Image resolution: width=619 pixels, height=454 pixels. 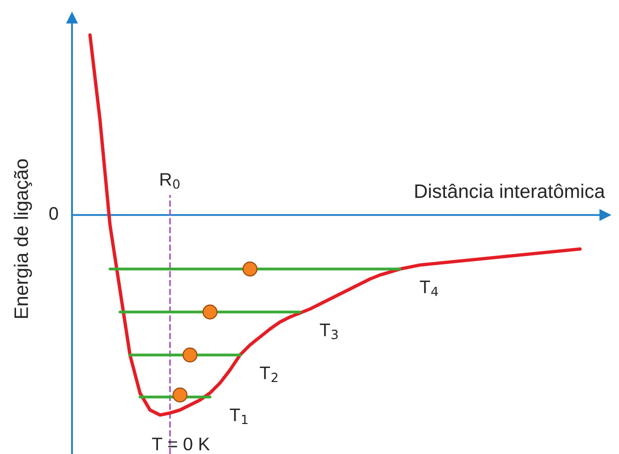 What do you see at coordinates (239, 416) in the screenshot?
I see `series-label: T$_{1}$` at bounding box center [239, 416].